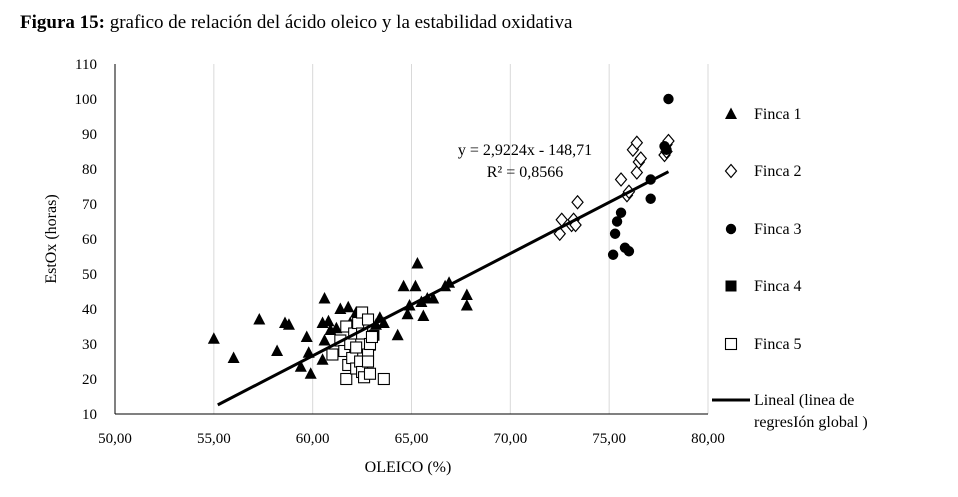 The width and height of the screenshot is (958, 497). What do you see at coordinates (62, 22) in the screenshot?
I see `figure-caption-label: Figura 15:` at bounding box center [62, 22].